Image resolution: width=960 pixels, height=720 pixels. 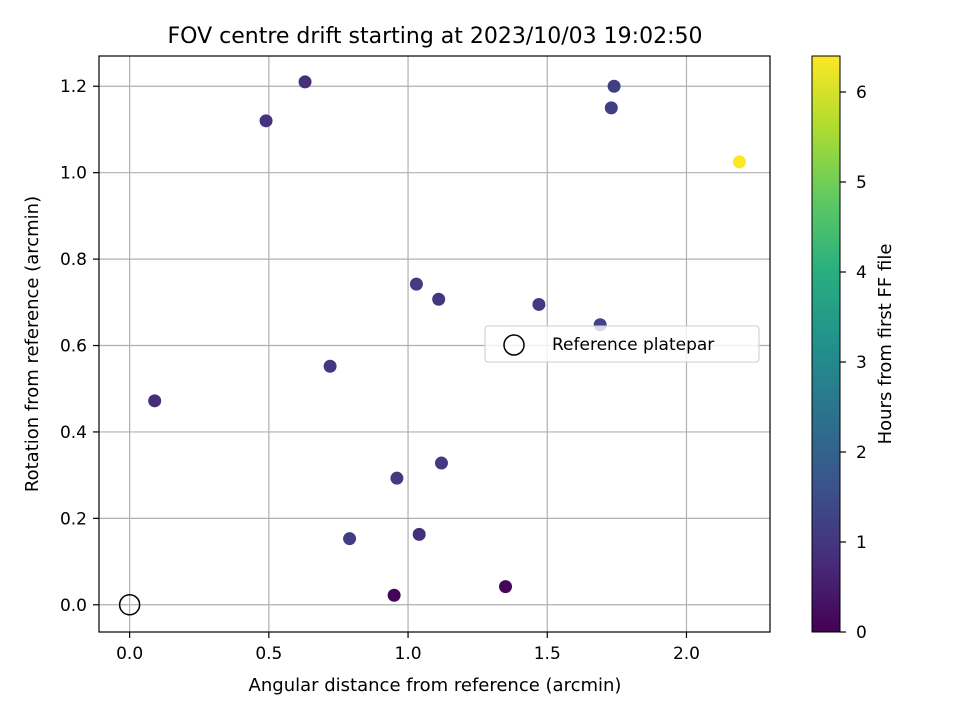 What do you see at coordinates (73, 174) in the screenshot?
I see `y-tick-label: 1.0` at bounding box center [73, 174].